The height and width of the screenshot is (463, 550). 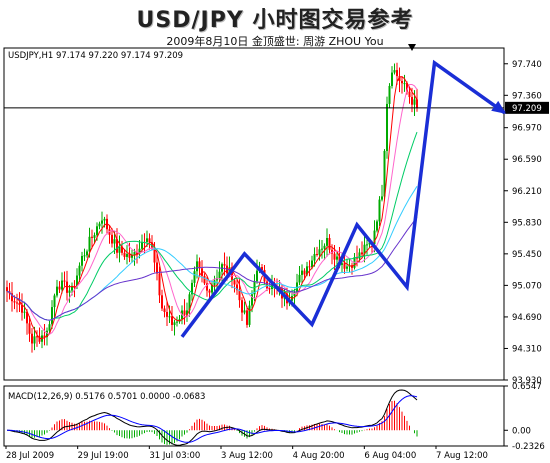 What do you see at coordinates (276, 107) in the screenshot?
I see `last-price-line: 97.209` at bounding box center [276, 107].